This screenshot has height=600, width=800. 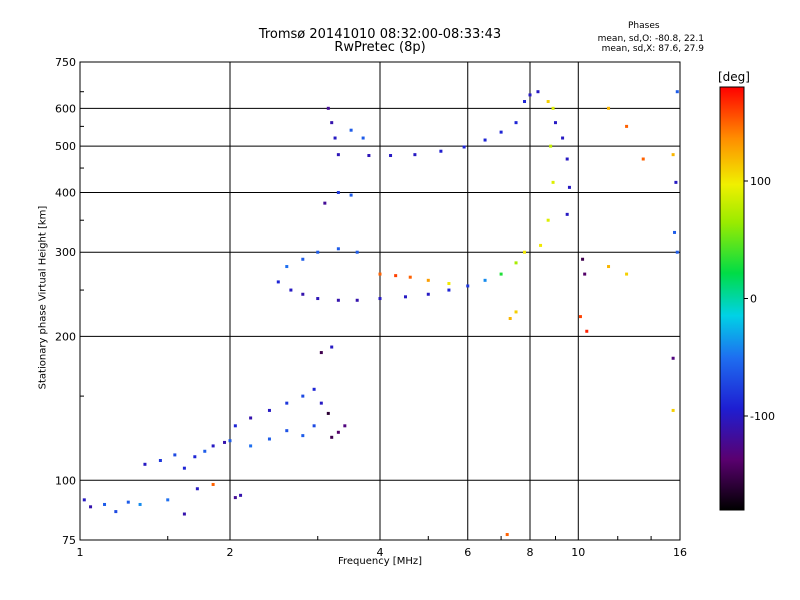 What do you see at coordinates (80, 552) in the screenshot?
I see `x-tick-label: 1` at bounding box center [80, 552].